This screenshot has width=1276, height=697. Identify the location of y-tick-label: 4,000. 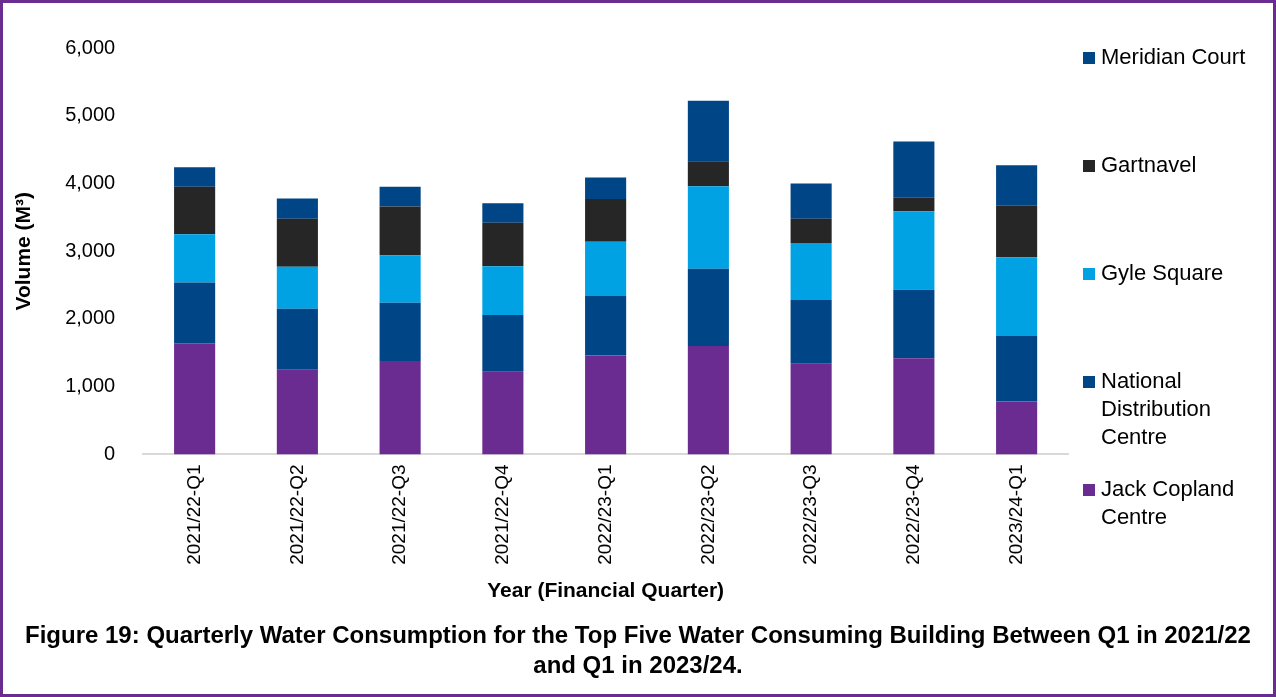
(90, 182).